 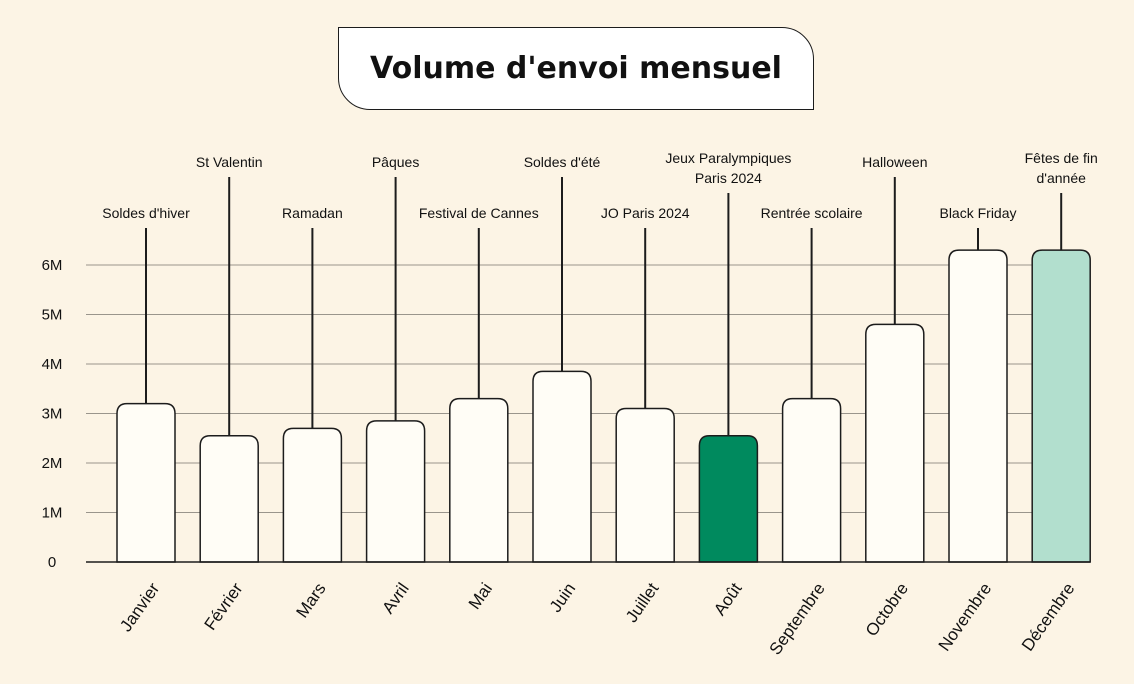 I want to click on x-tick-label: Septembre, so click(x=797, y=618).